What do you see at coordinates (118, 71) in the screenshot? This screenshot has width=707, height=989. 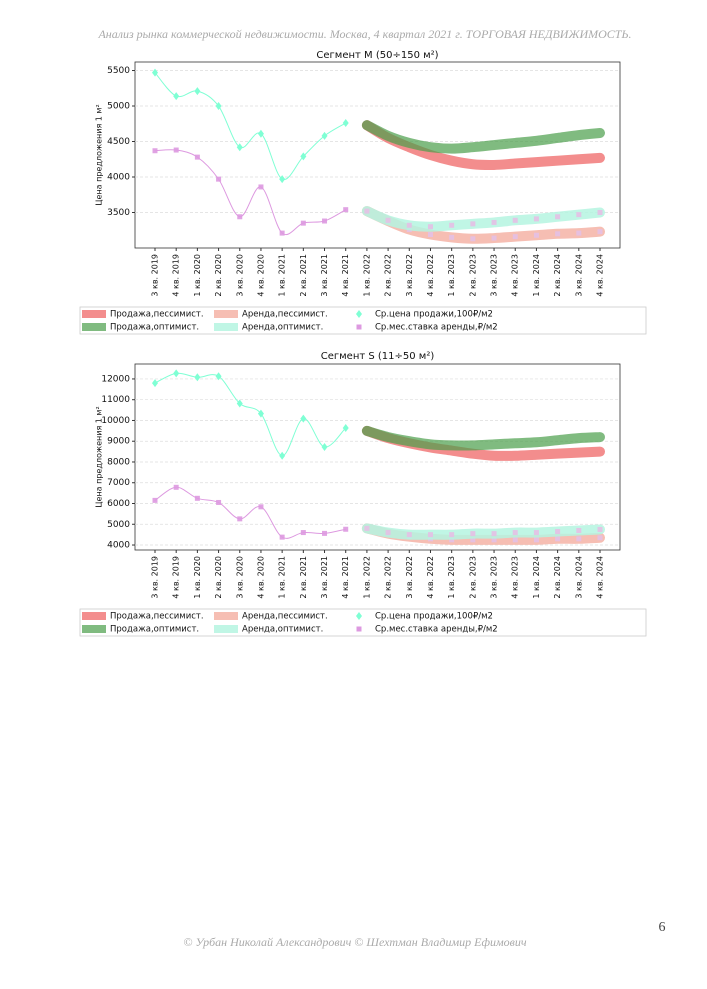 I see `y-tick-label: 5500` at bounding box center [118, 71].